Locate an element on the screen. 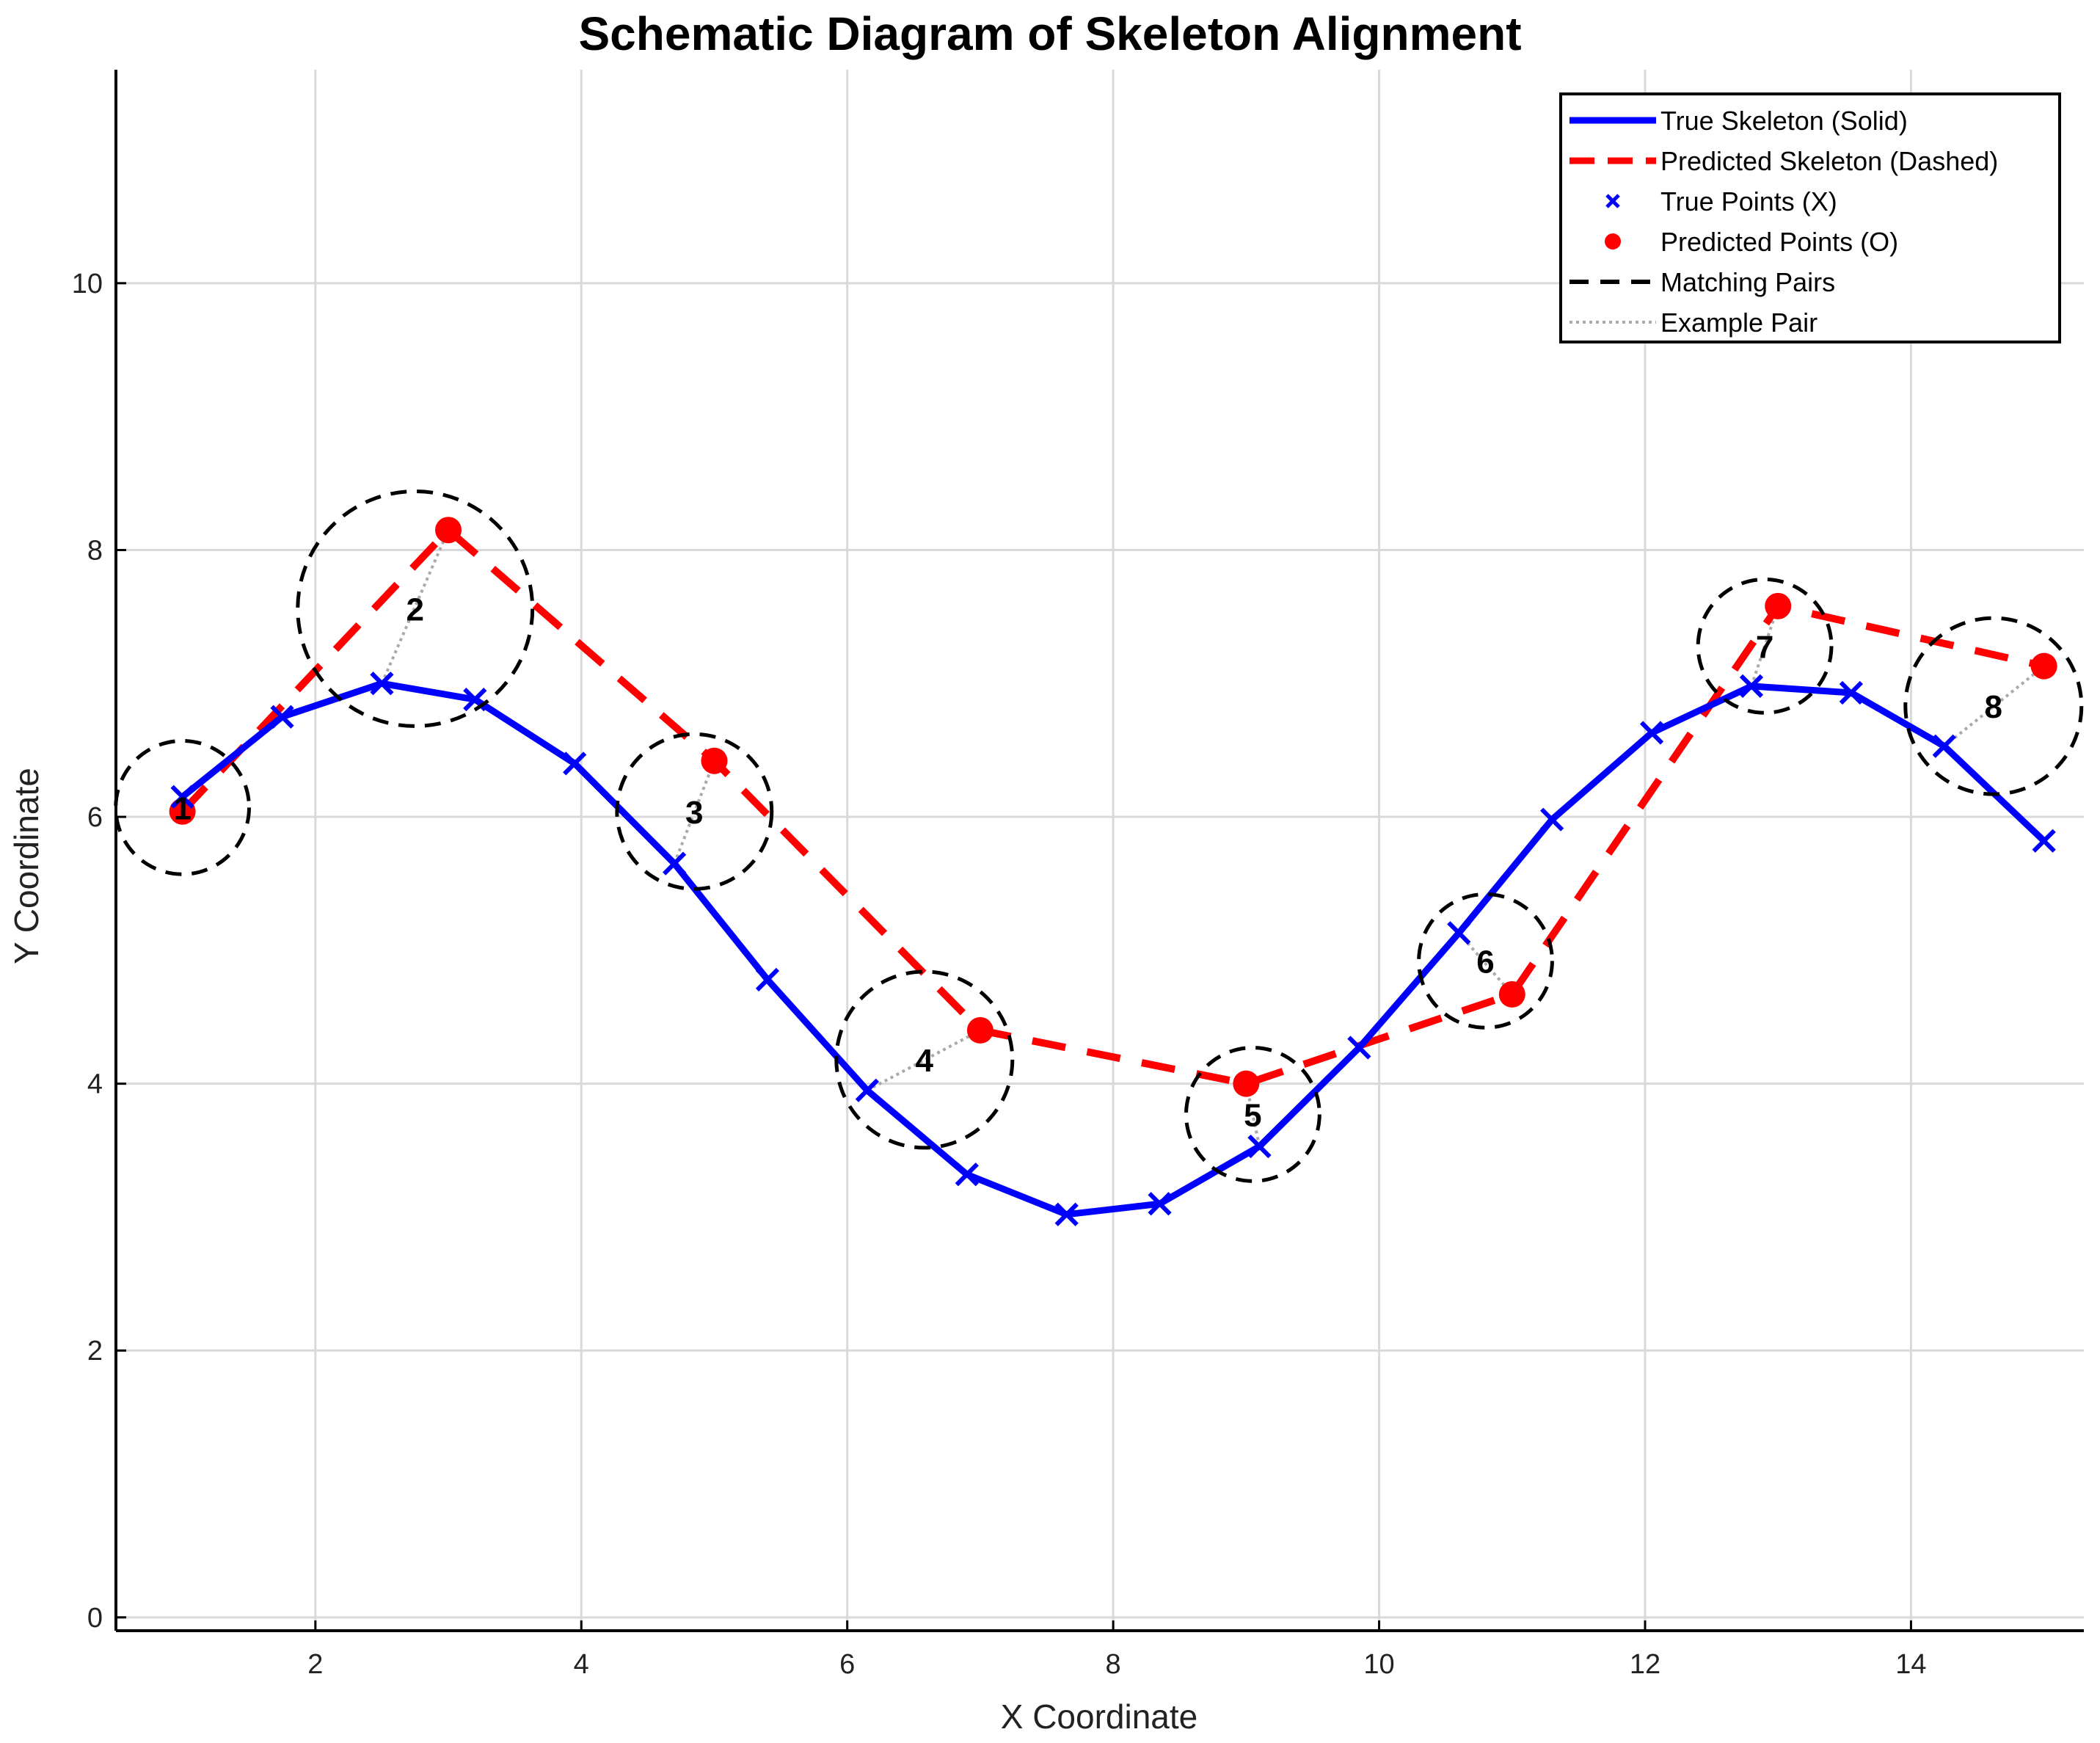  x-tick-label: 8 is located at coordinates (1113, 1664).